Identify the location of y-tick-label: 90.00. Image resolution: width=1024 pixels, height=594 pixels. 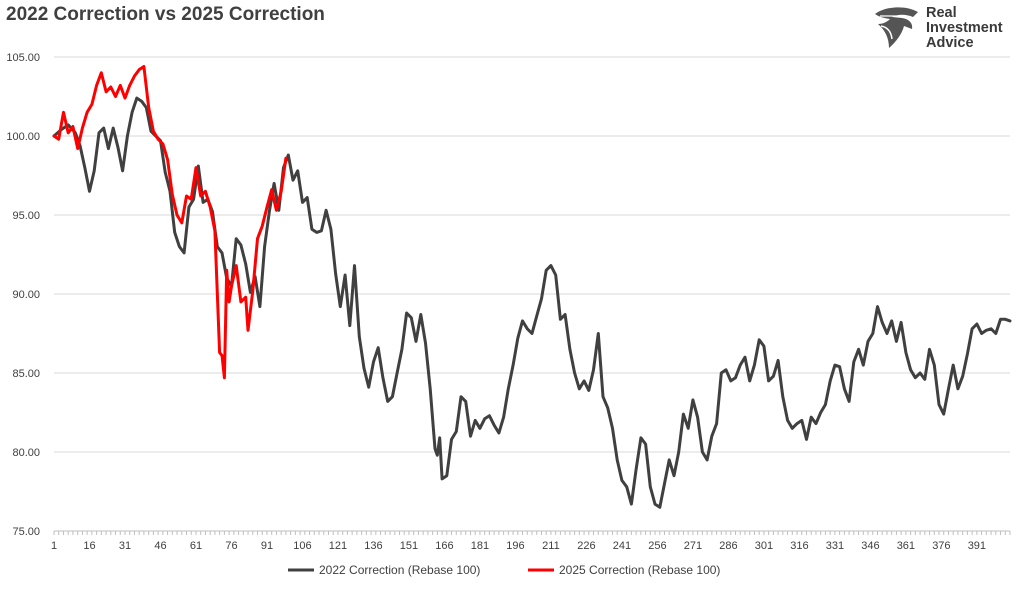
(26, 295).